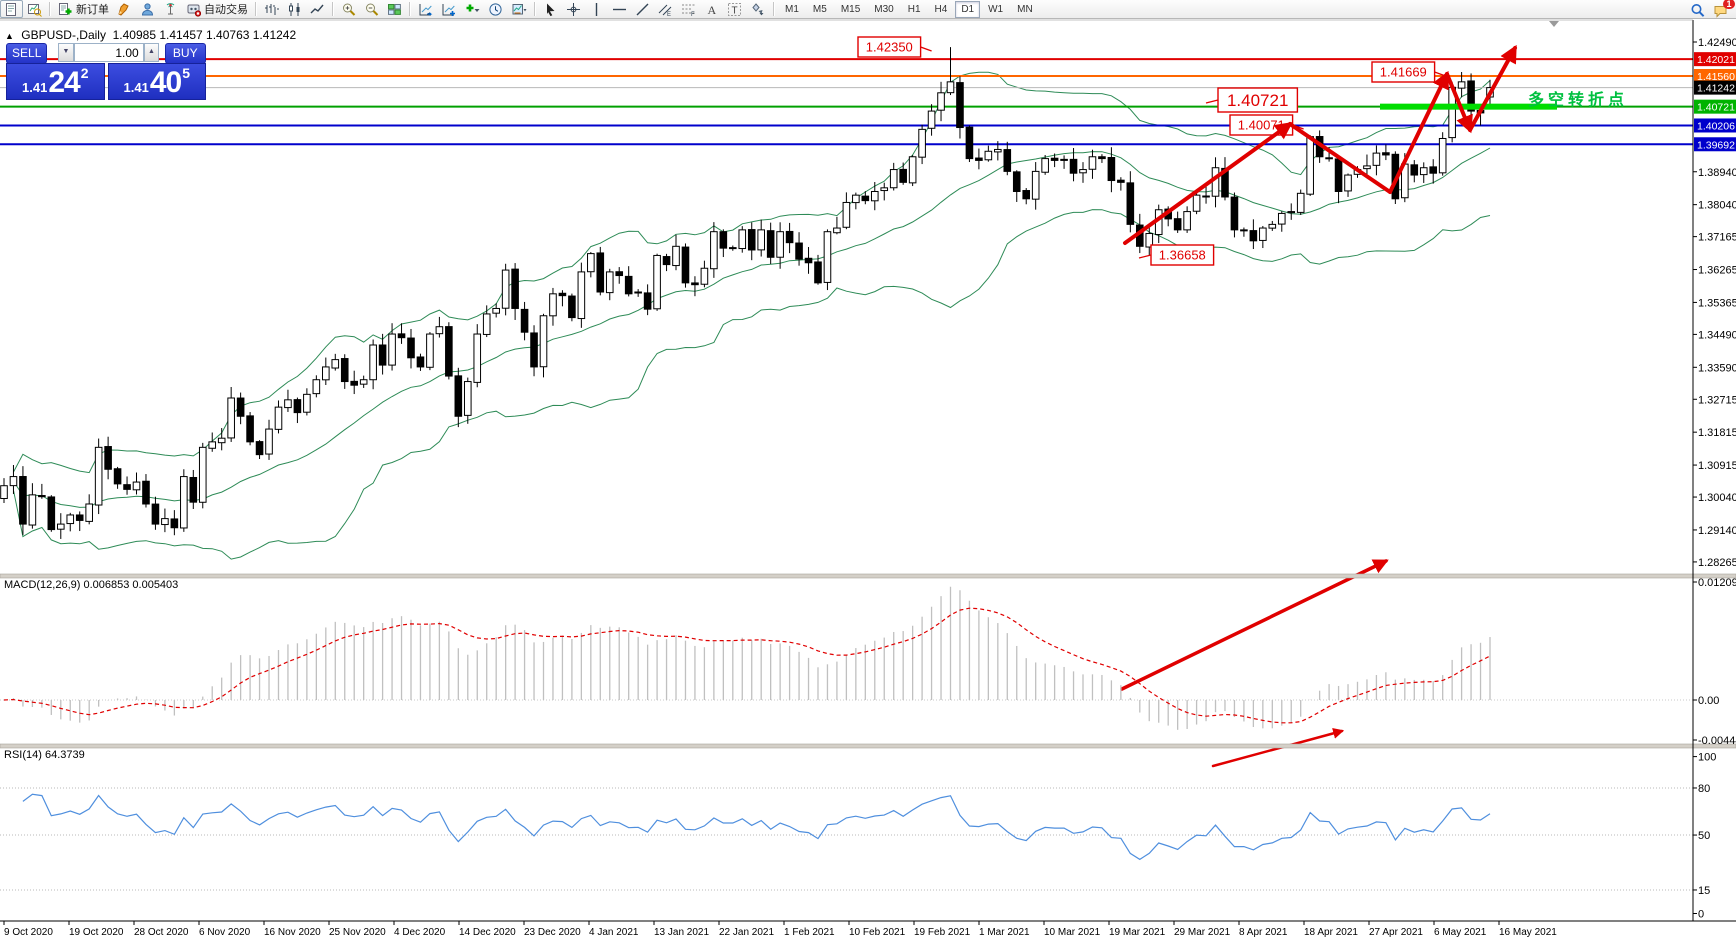 The height and width of the screenshot is (939, 1736). Describe the element at coordinates (1717, 206) in the screenshot. I see `svg-text: 1.38040` at that location.